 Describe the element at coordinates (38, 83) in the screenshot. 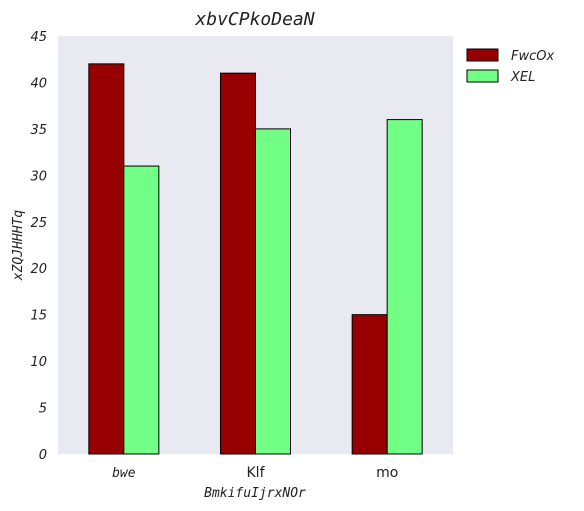

I see `y-tick-label: 40` at that location.